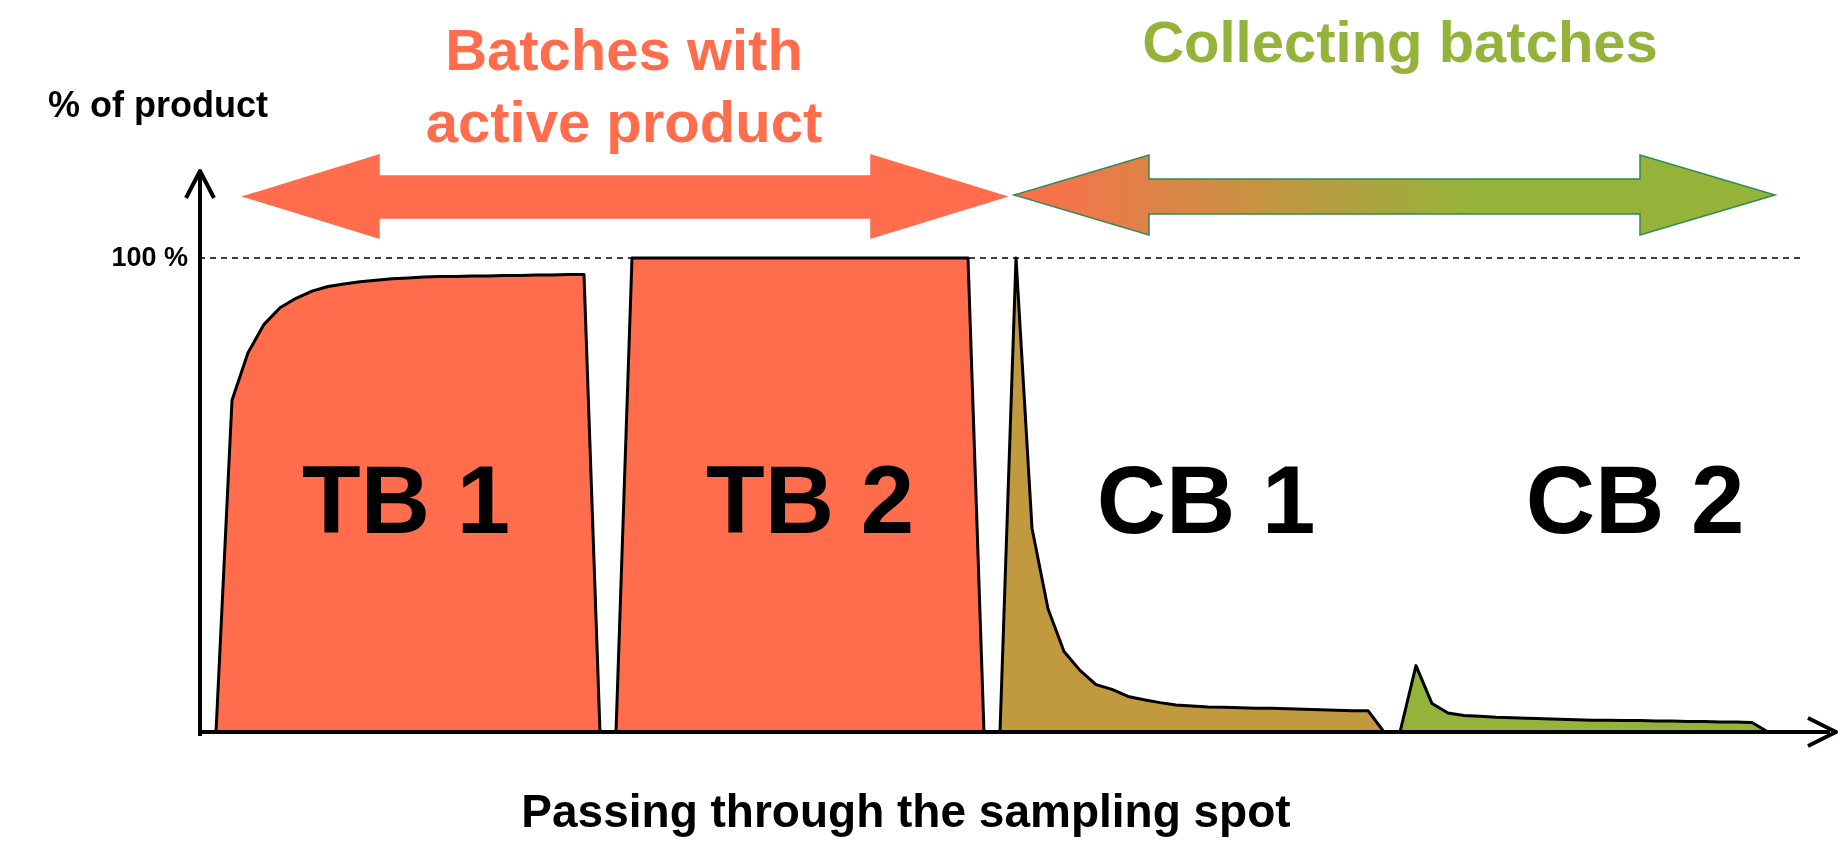  I want to click on x-axis-title: Passing through the sampling spot, so click(906, 811).